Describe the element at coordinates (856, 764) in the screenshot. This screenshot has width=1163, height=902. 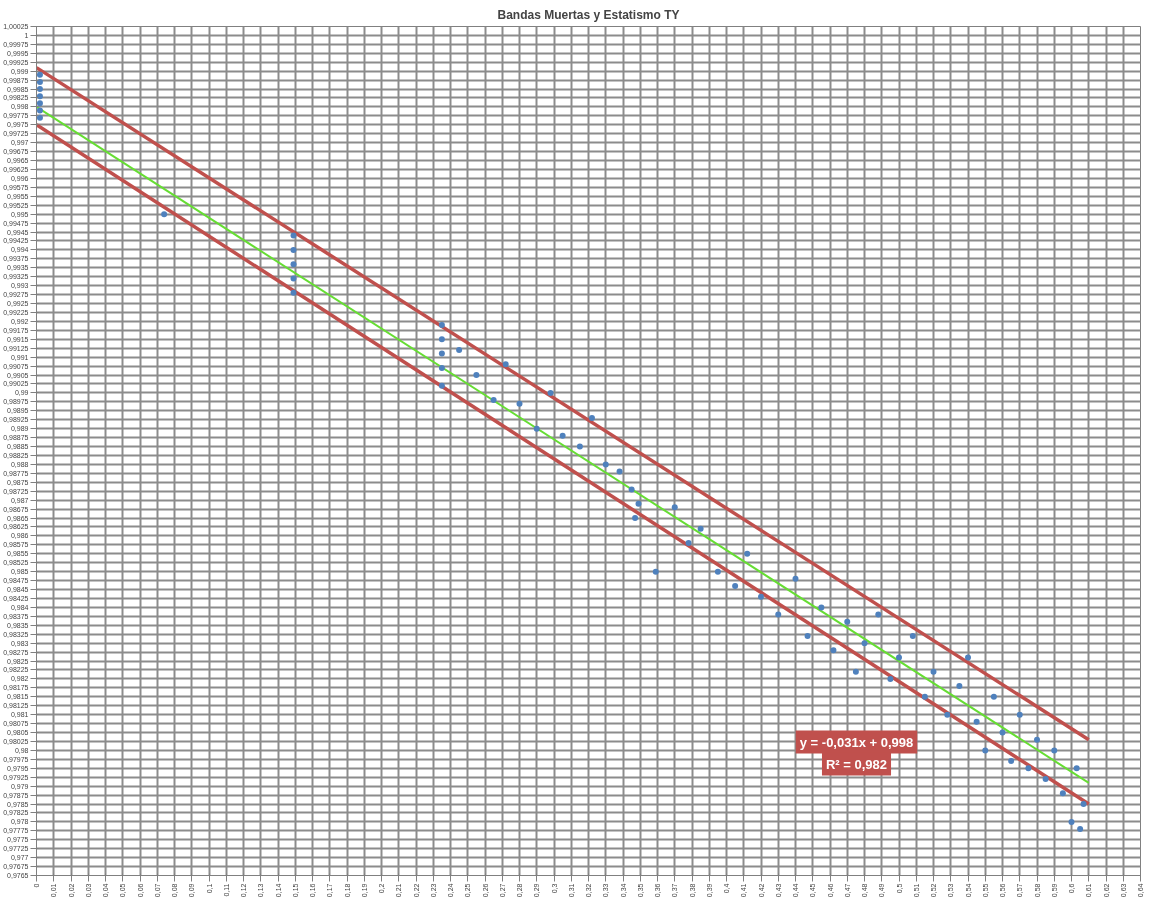
I see `annotation: R² = 0,982` at that location.